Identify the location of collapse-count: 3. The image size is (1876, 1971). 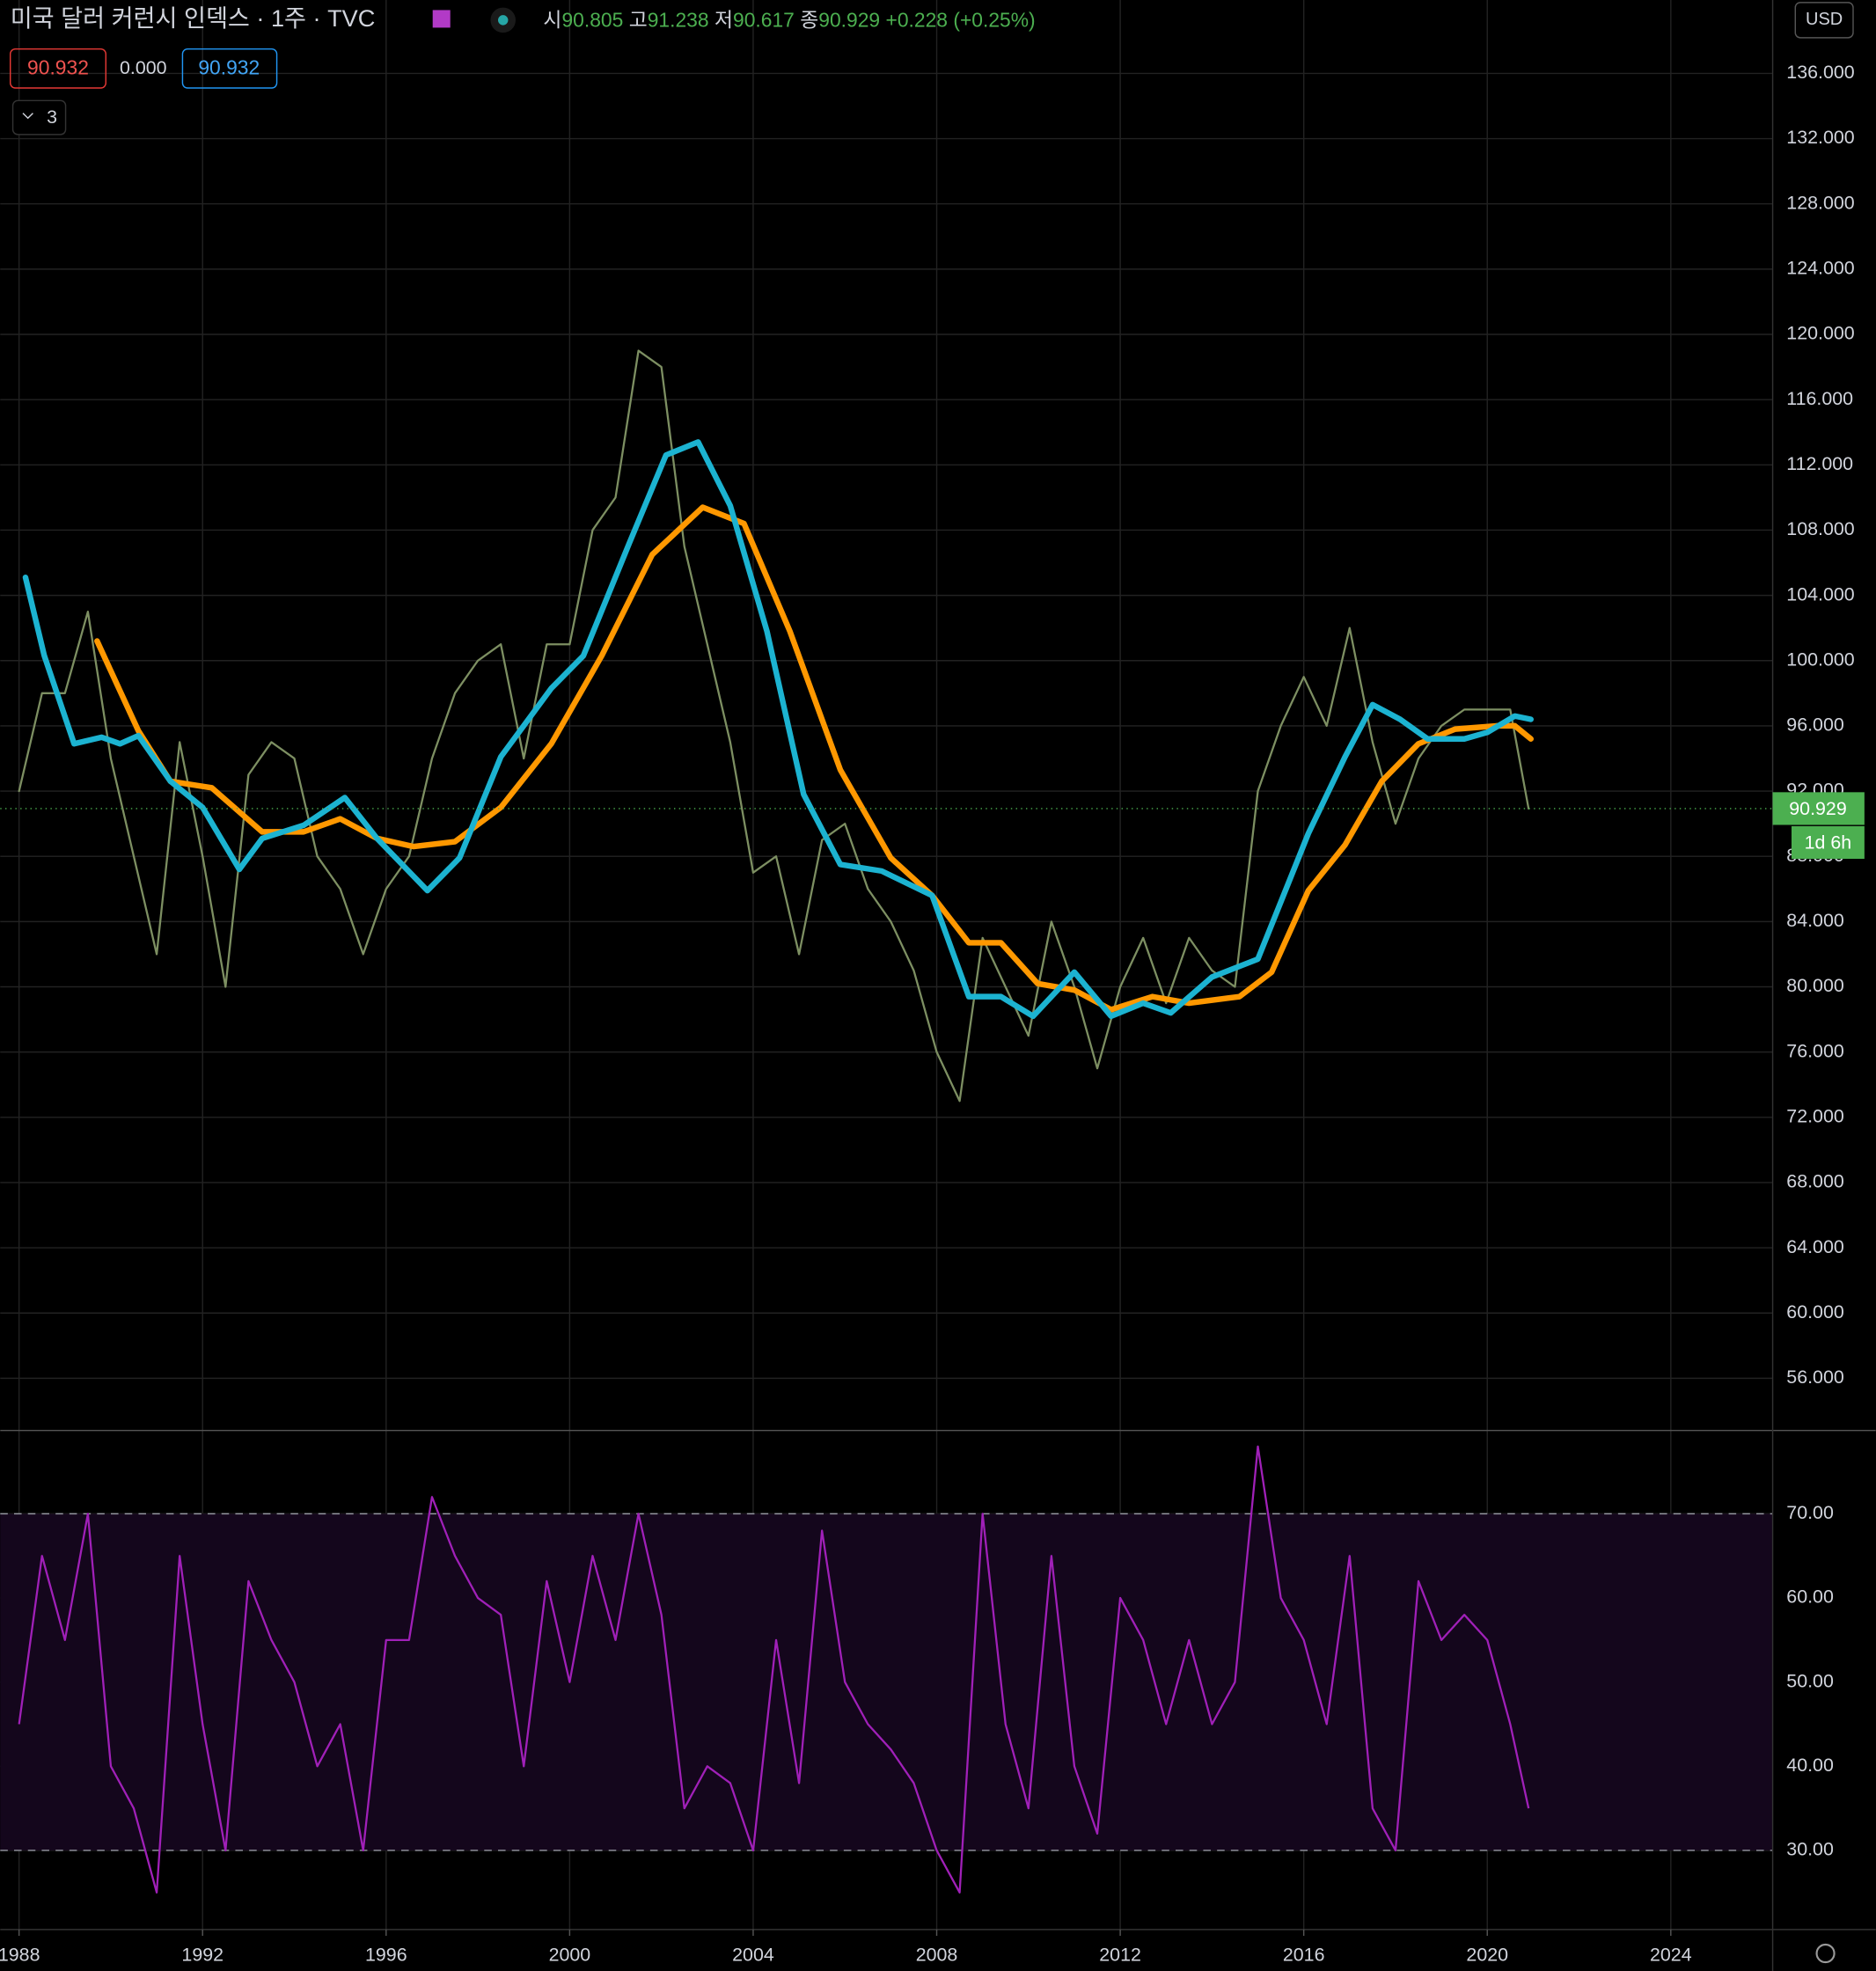
(52, 117).